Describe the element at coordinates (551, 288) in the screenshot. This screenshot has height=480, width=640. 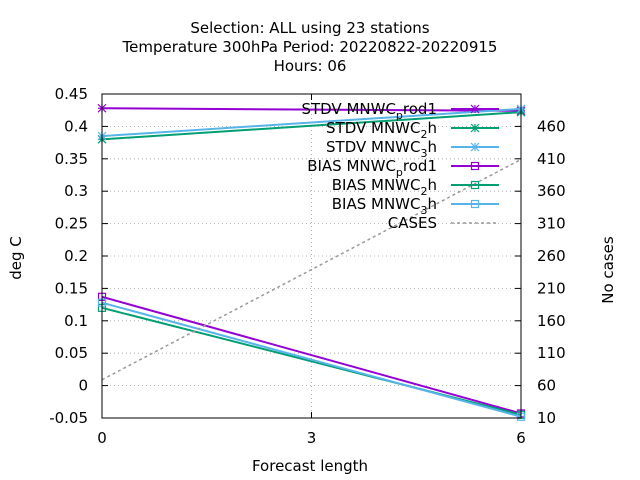
I see `y2-tick-label: 210` at that location.